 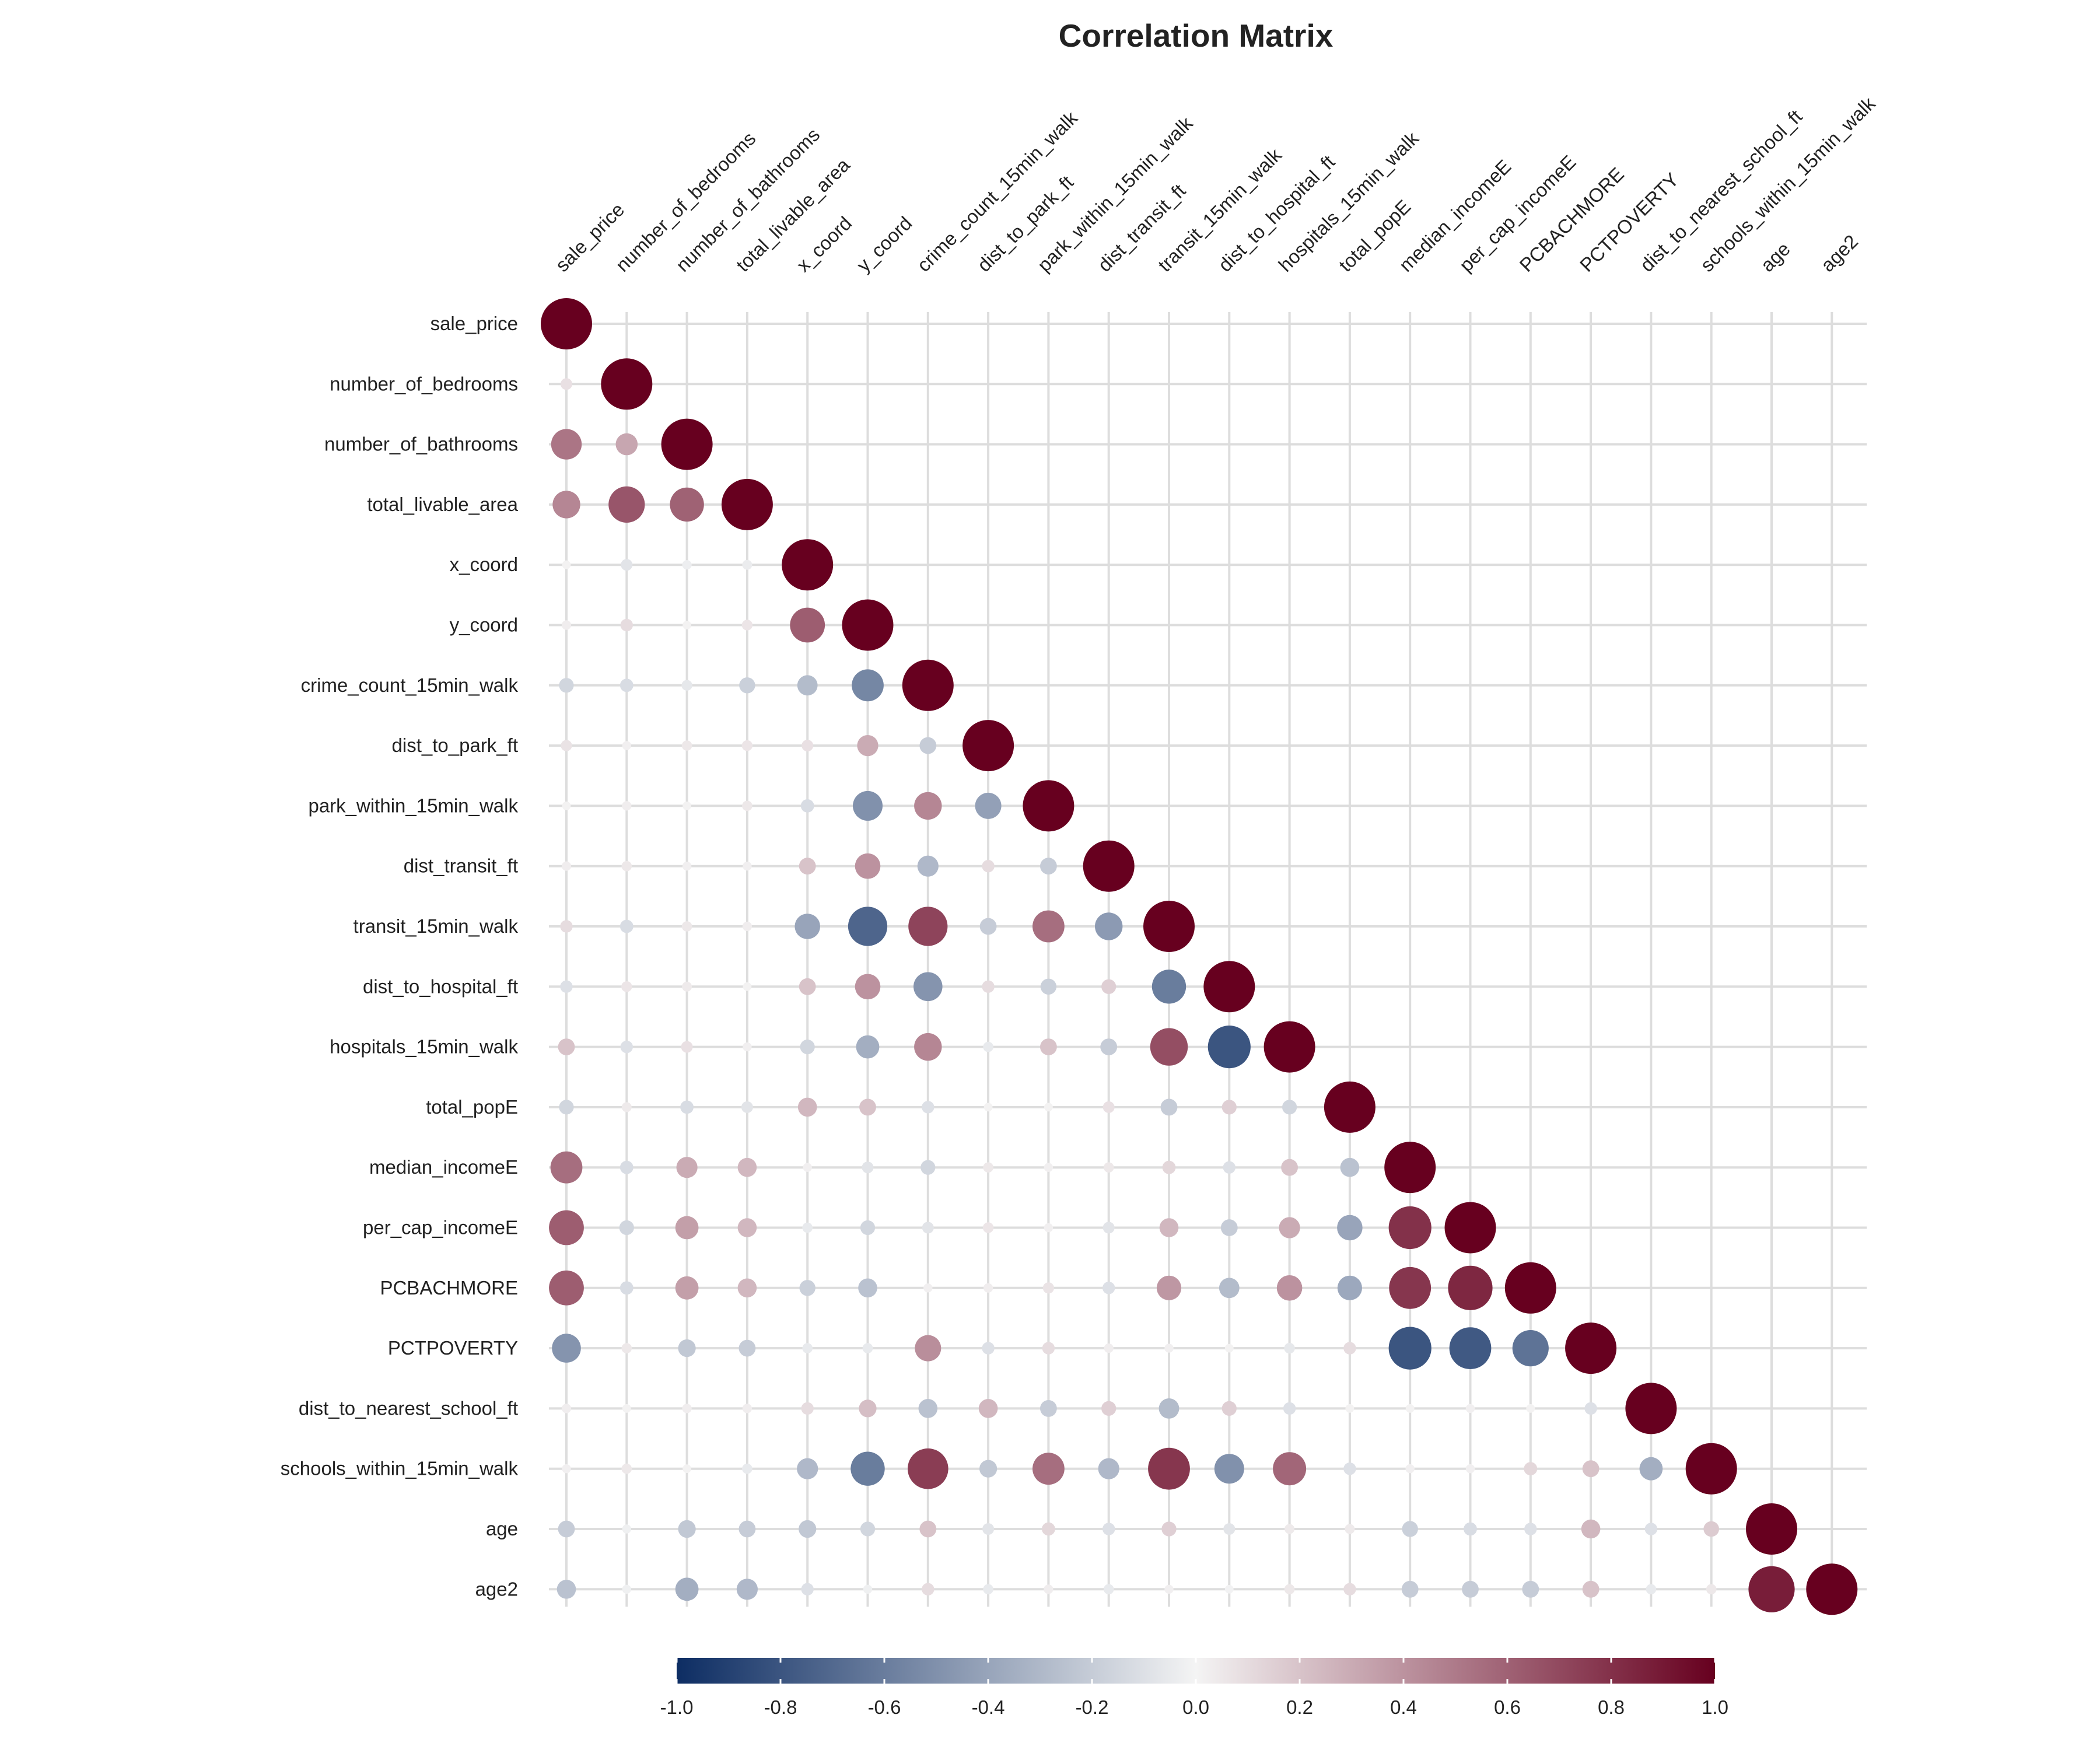 I want to click on row-label: number_of_bedrooms, so click(x=424, y=383).